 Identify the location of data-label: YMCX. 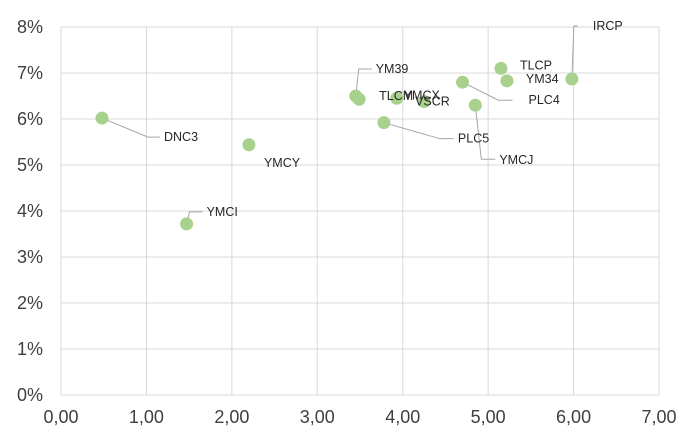
(422, 95).